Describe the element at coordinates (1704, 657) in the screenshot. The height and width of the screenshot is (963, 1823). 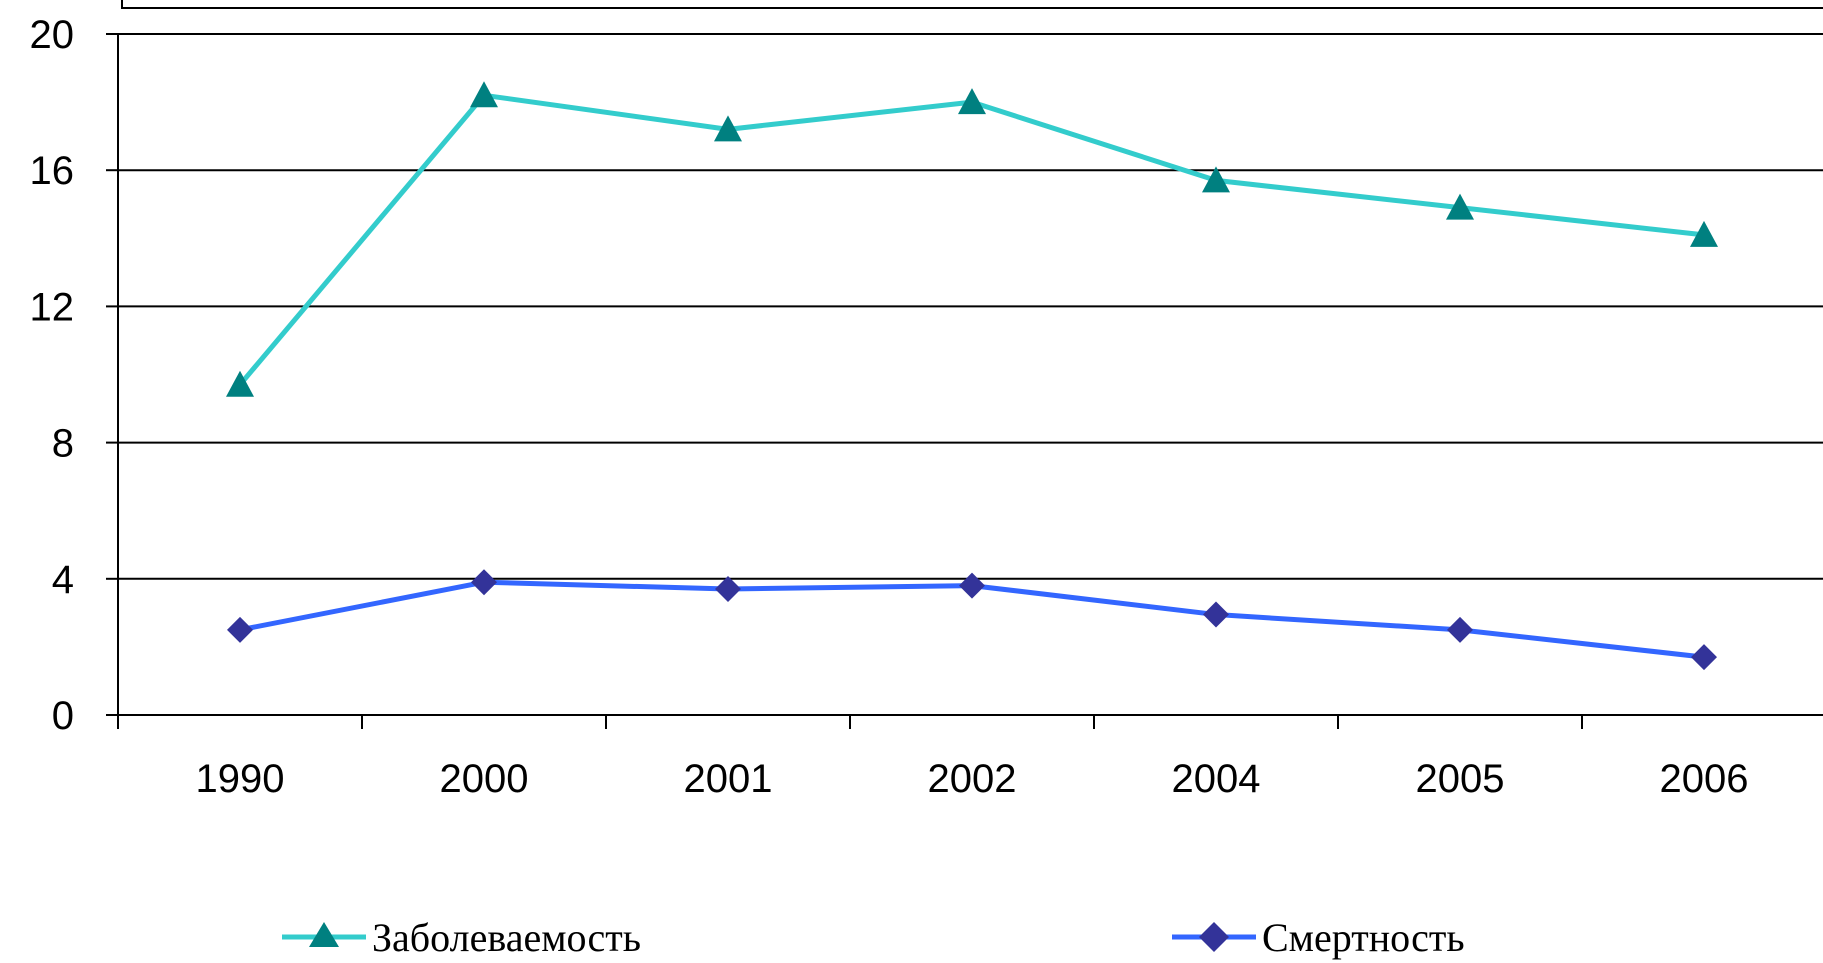
I see `data-point-diamond-2006` at that location.